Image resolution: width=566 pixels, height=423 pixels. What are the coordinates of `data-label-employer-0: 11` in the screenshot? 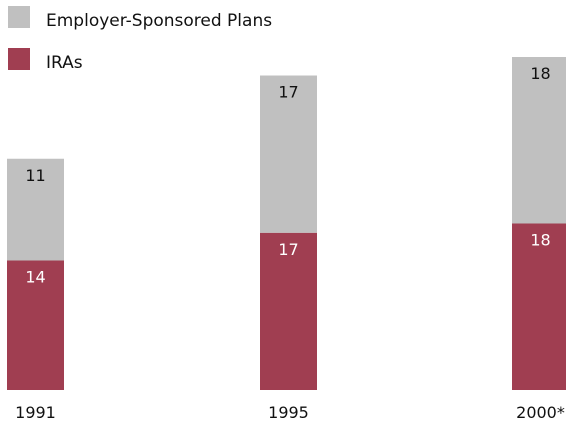 It's located at (35, 175).